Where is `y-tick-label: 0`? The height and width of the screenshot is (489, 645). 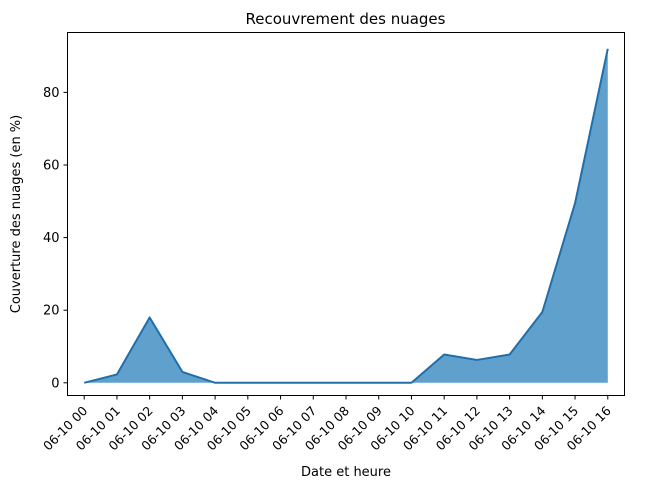 y-tick-label: 0 is located at coordinates (55, 383).